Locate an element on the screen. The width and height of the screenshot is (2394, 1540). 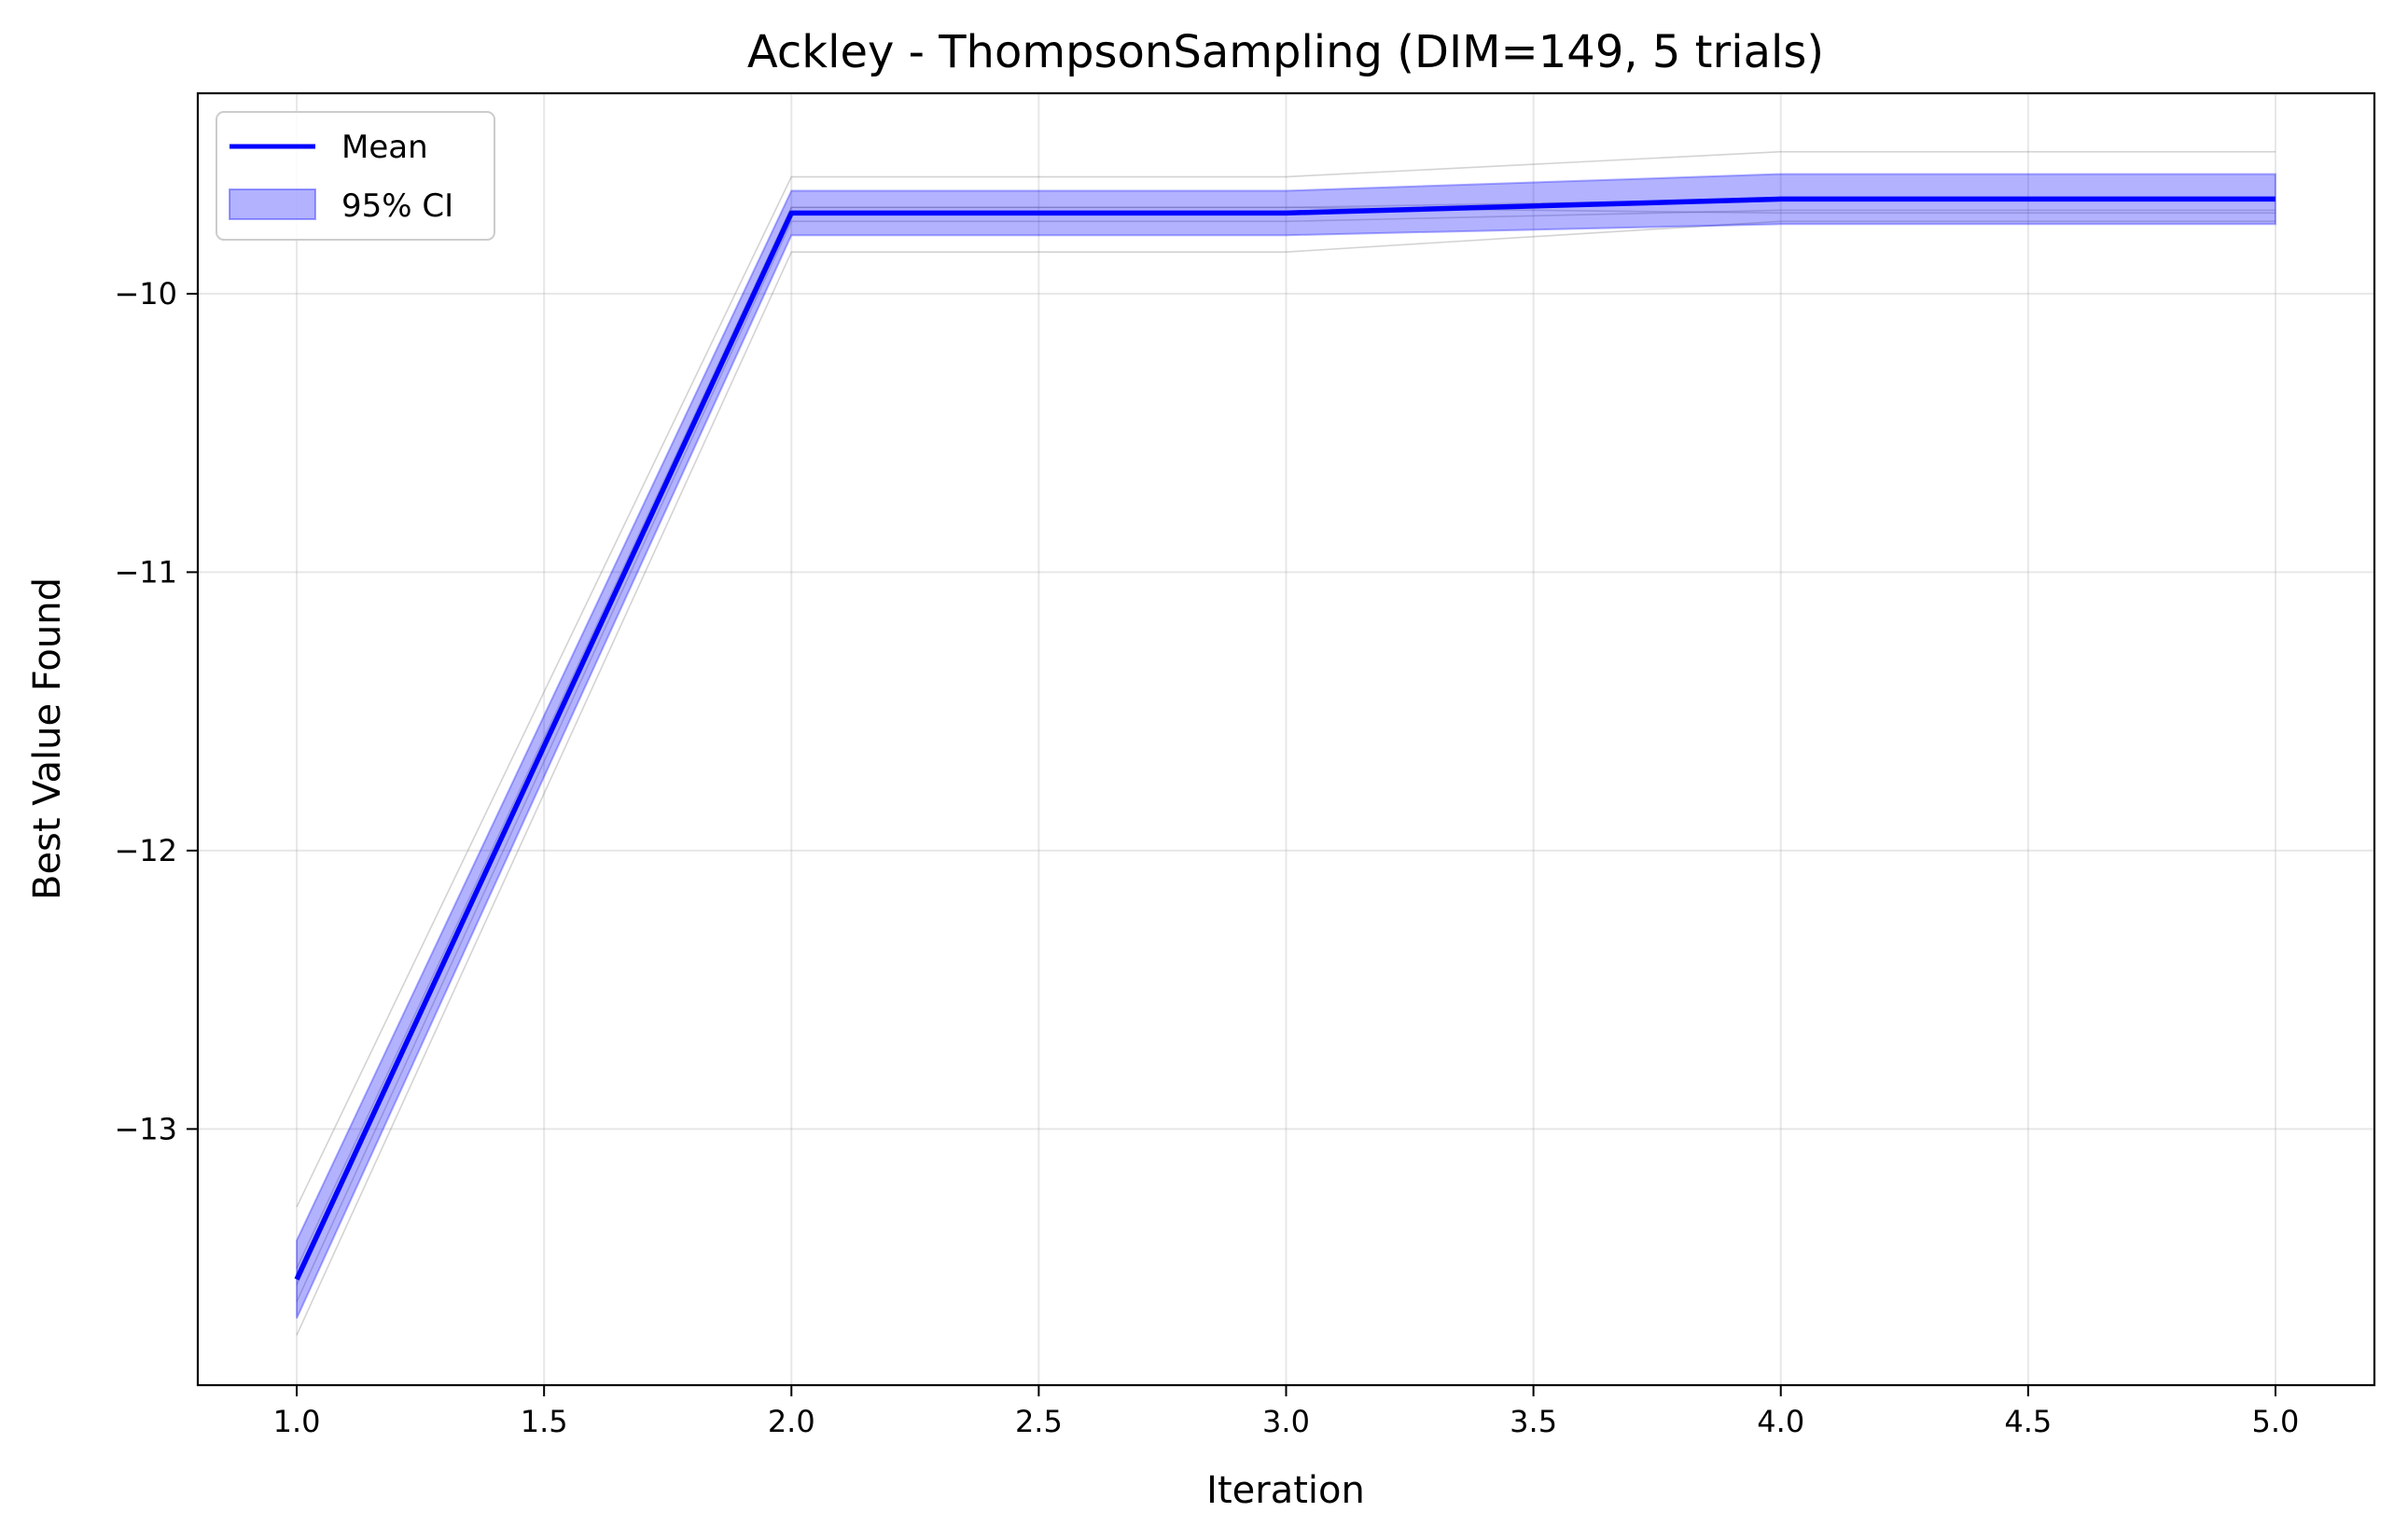
legend-mean-label: Mean is located at coordinates (385, 147).